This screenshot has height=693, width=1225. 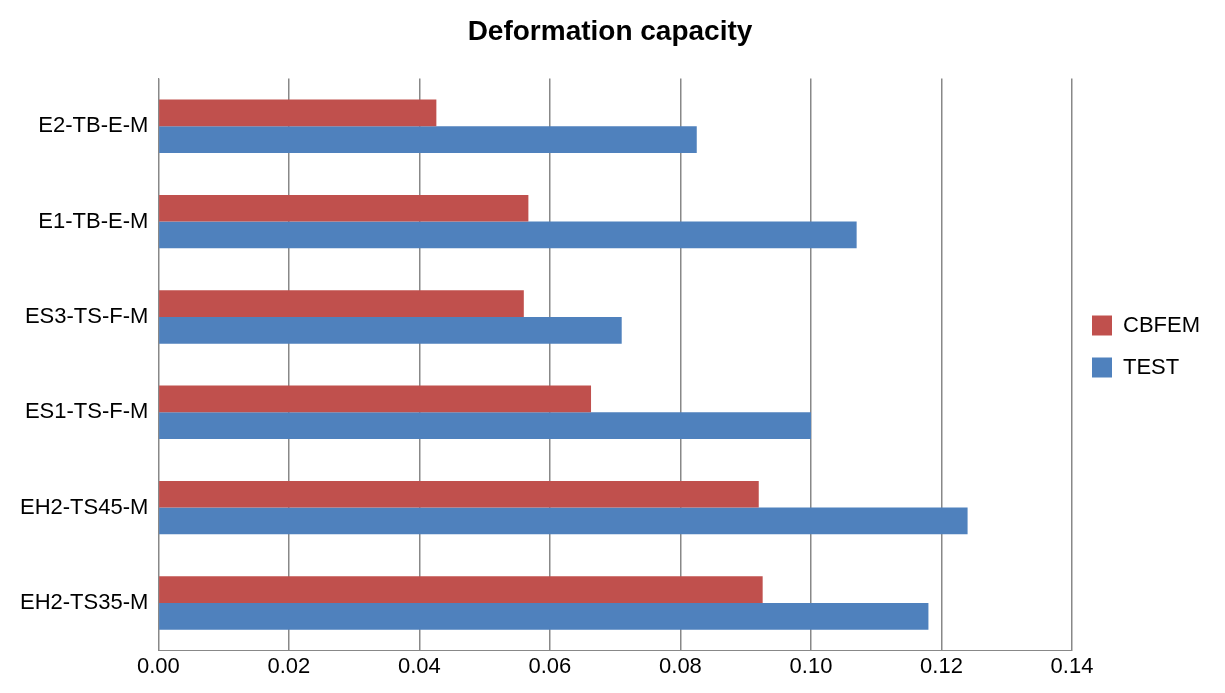 What do you see at coordinates (941, 665) in the screenshot?
I see `x-tick-label: 0.12` at bounding box center [941, 665].